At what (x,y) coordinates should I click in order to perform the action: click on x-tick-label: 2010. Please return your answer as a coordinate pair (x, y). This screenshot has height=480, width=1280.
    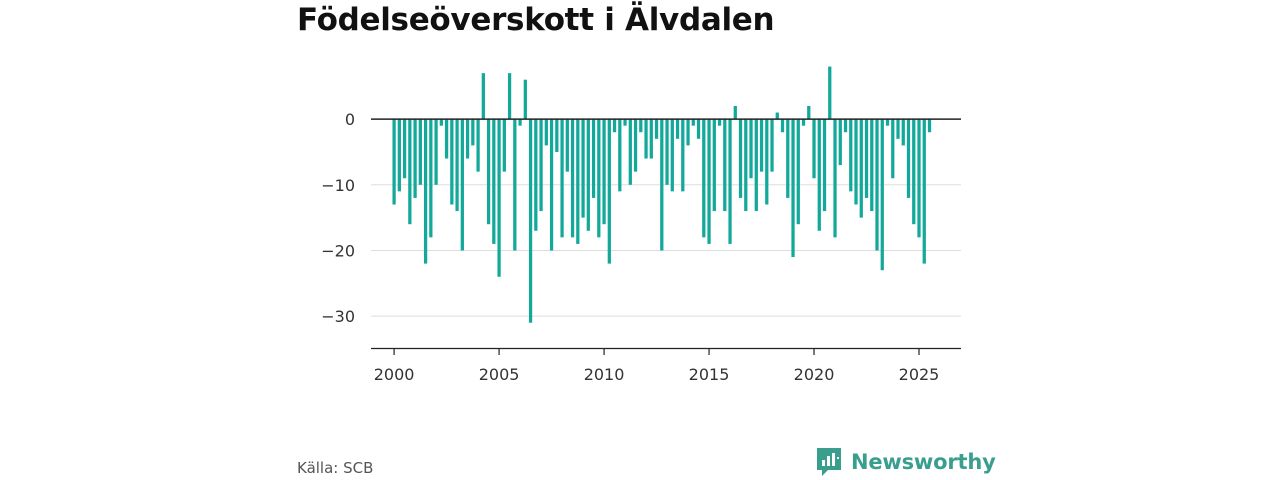
    Looking at the image, I should click on (604, 374).